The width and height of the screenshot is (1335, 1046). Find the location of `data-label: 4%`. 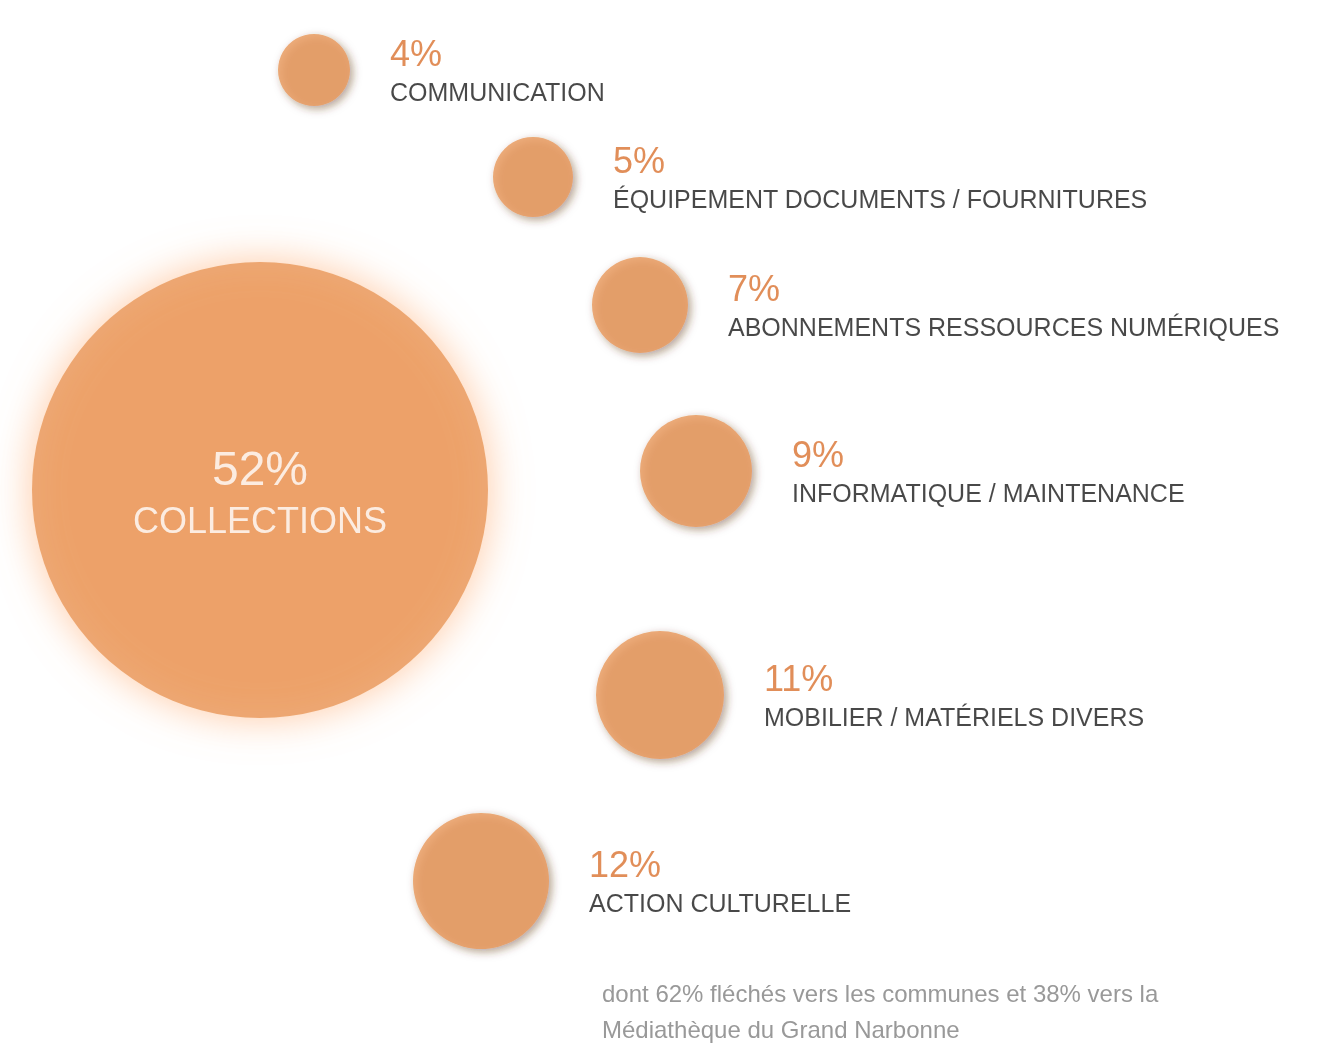

data-label: 4% is located at coordinates (416, 53).